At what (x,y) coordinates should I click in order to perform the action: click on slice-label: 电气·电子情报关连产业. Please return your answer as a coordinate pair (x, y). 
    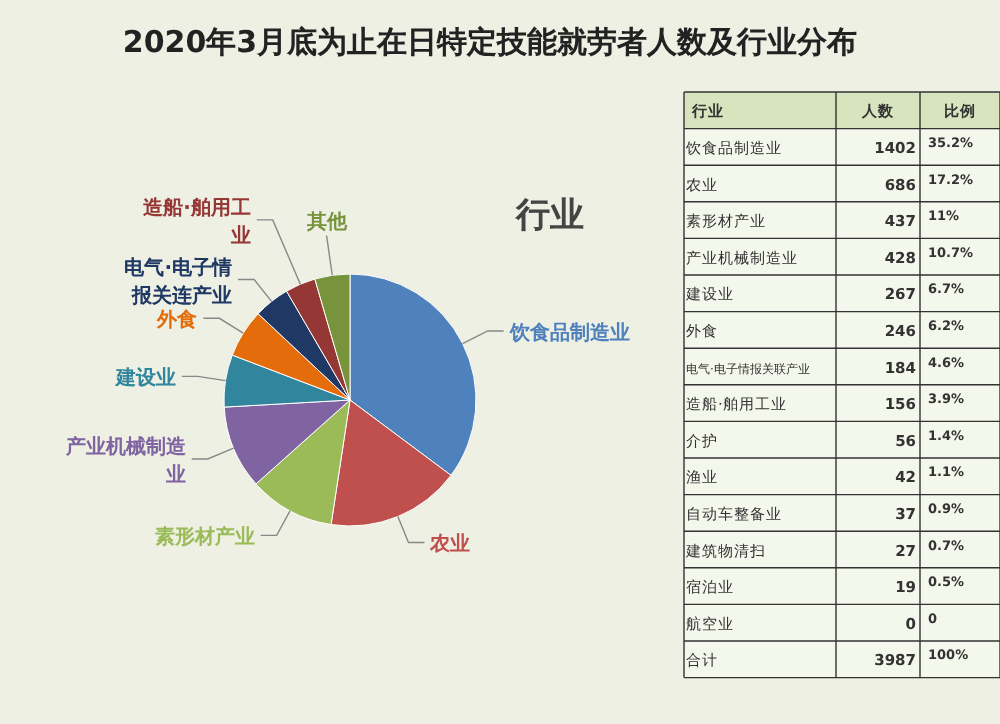
    Looking at the image, I should click on (178, 281).